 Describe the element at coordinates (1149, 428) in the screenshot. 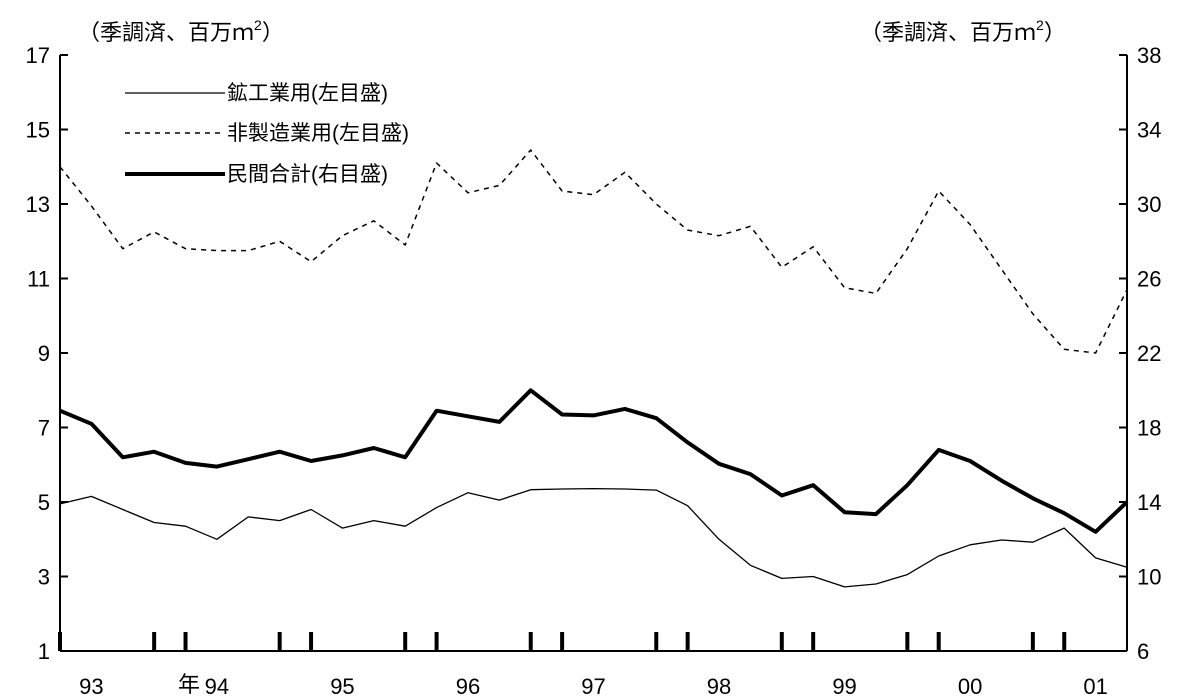

I see `right-tick-label: 18` at that location.